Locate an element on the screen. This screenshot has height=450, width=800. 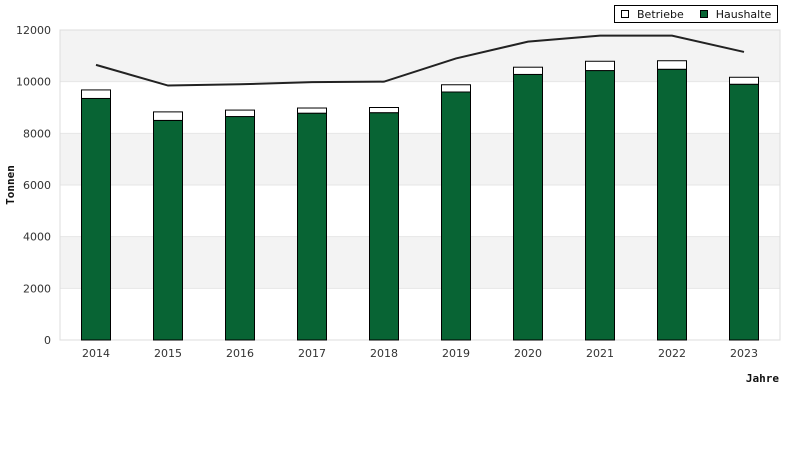
y-tick-label: 2000 is located at coordinates (37, 288).